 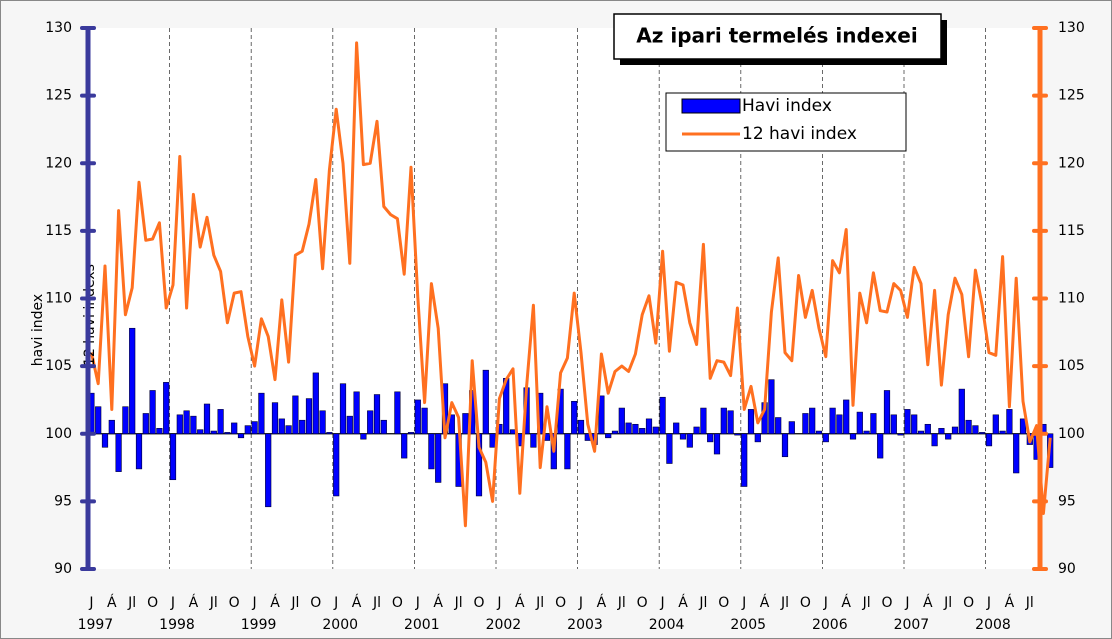 What do you see at coordinates (1071, 434) in the screenshot?
I see `y2-tick-label: 100` at bounding box center [1071, 434].